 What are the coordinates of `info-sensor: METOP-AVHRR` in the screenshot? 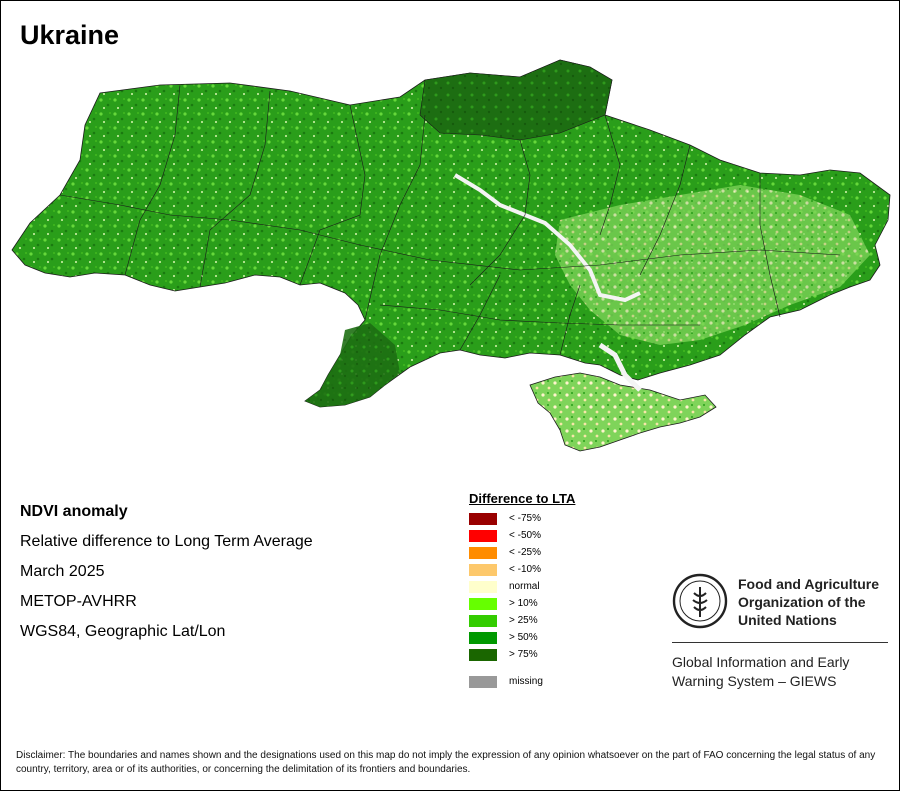 It's located at (78, 601).